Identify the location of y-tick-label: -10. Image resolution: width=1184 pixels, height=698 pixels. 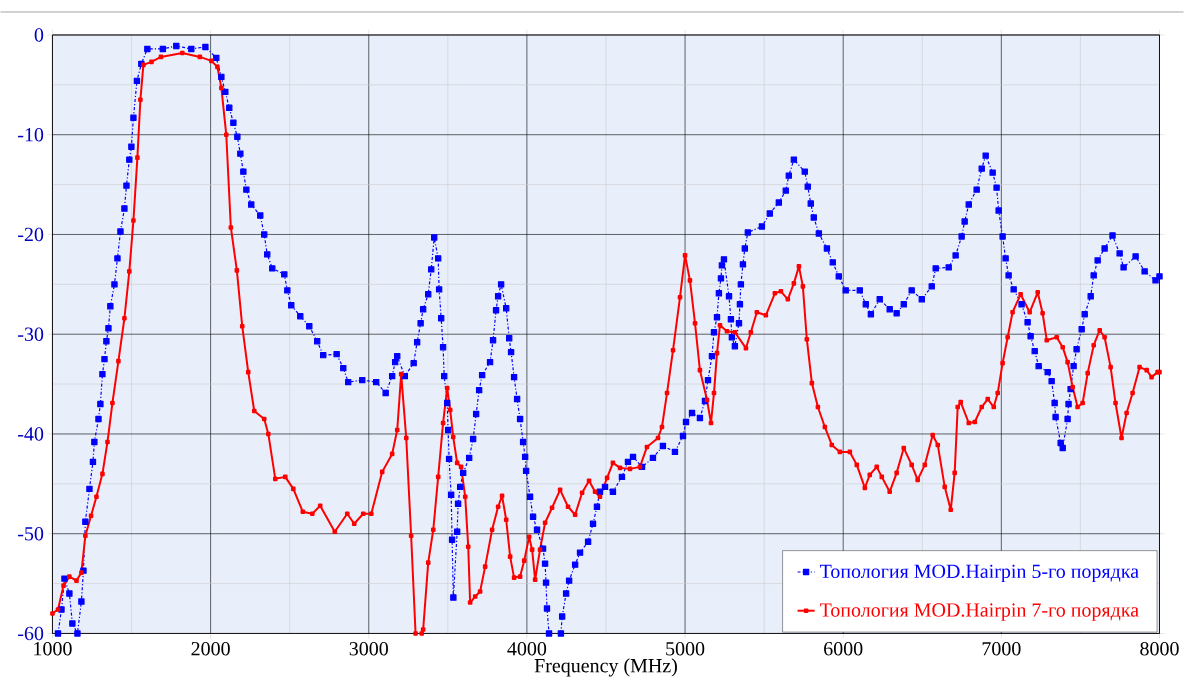
(31, 134).